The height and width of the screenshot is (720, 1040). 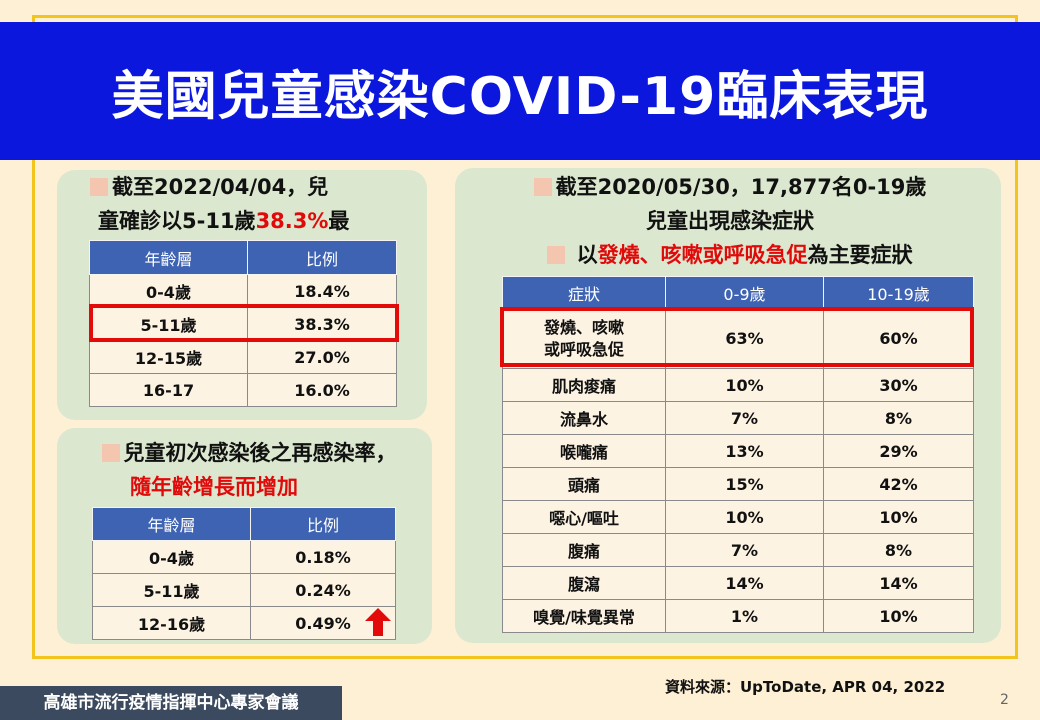 I want to click on panel3-line3-highlight: 發燒、咳嗽或呼吸急促, so click(x=702, y=255).